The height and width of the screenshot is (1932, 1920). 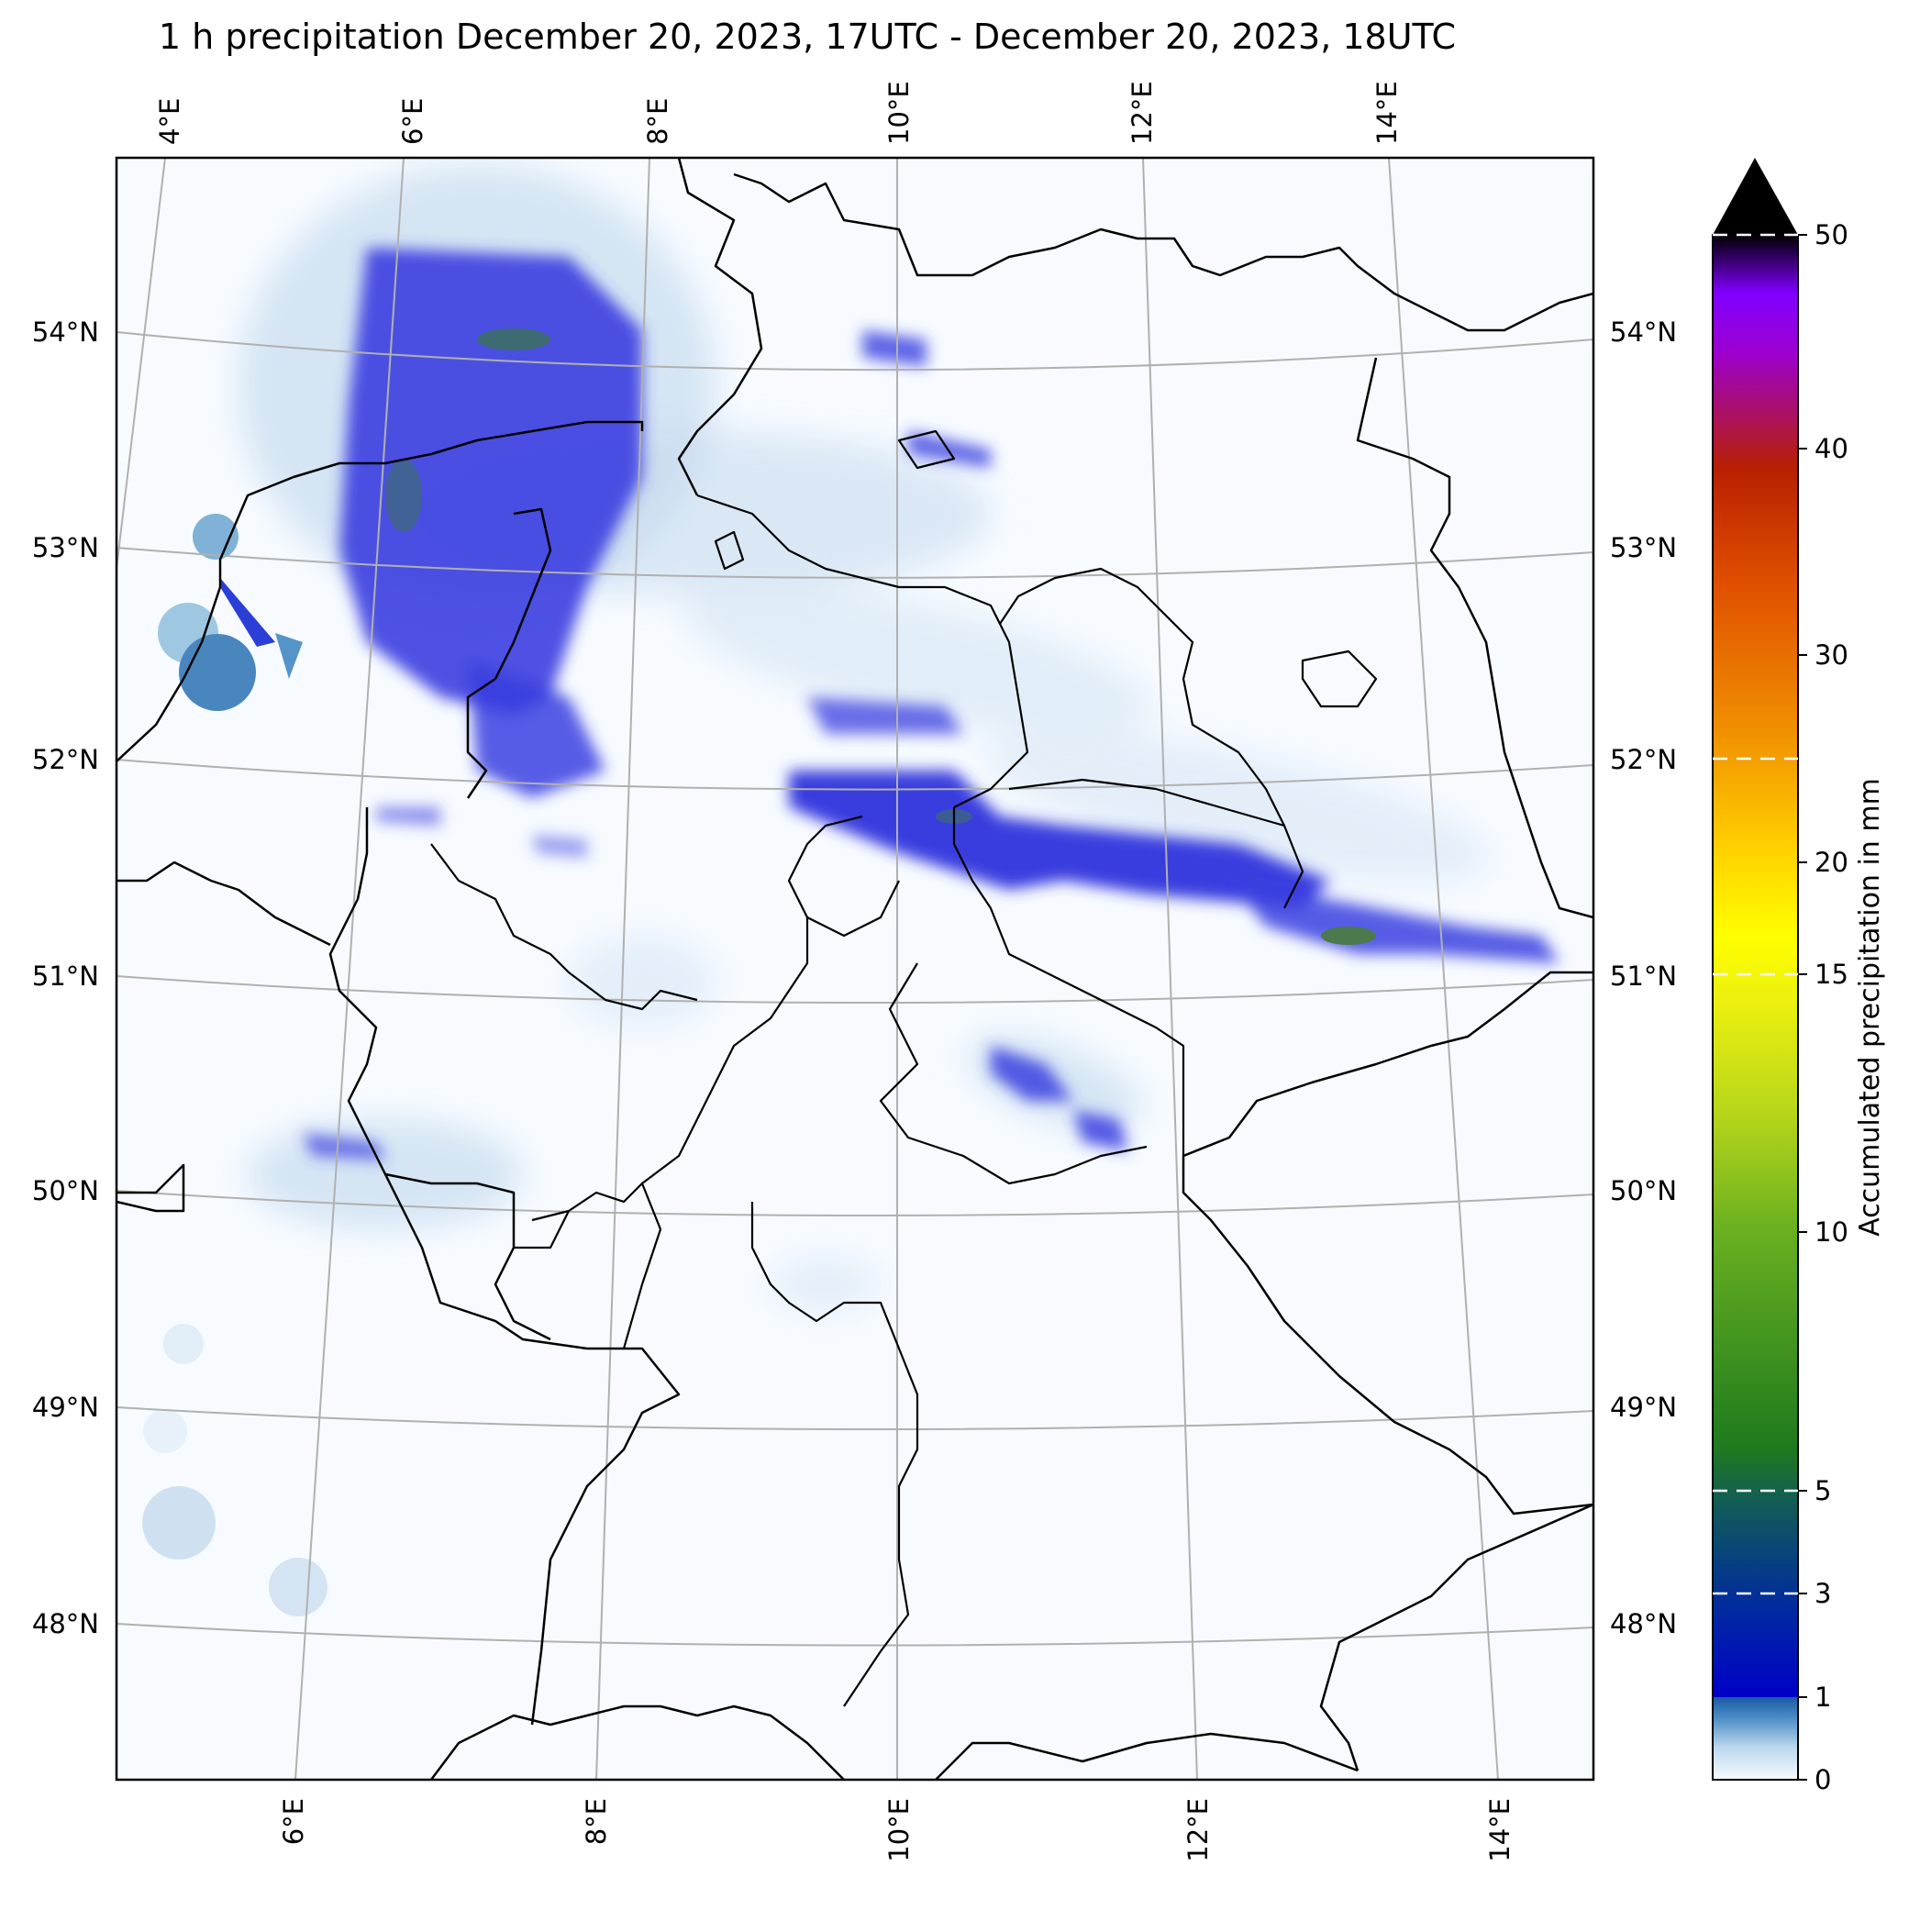 I want to click on bottom-lon-label: 8°E, so click(x=596, y=1821).